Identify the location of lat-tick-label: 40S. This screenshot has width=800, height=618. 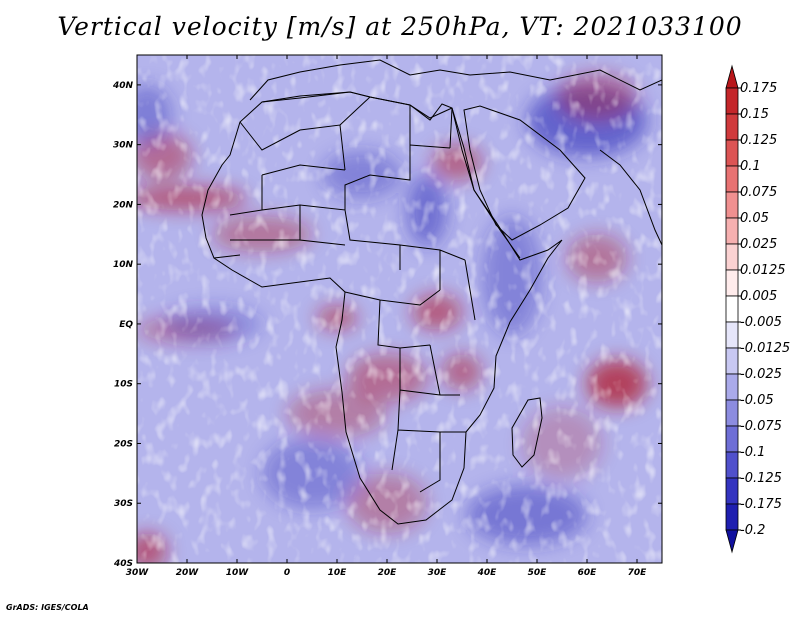
(123, 564).